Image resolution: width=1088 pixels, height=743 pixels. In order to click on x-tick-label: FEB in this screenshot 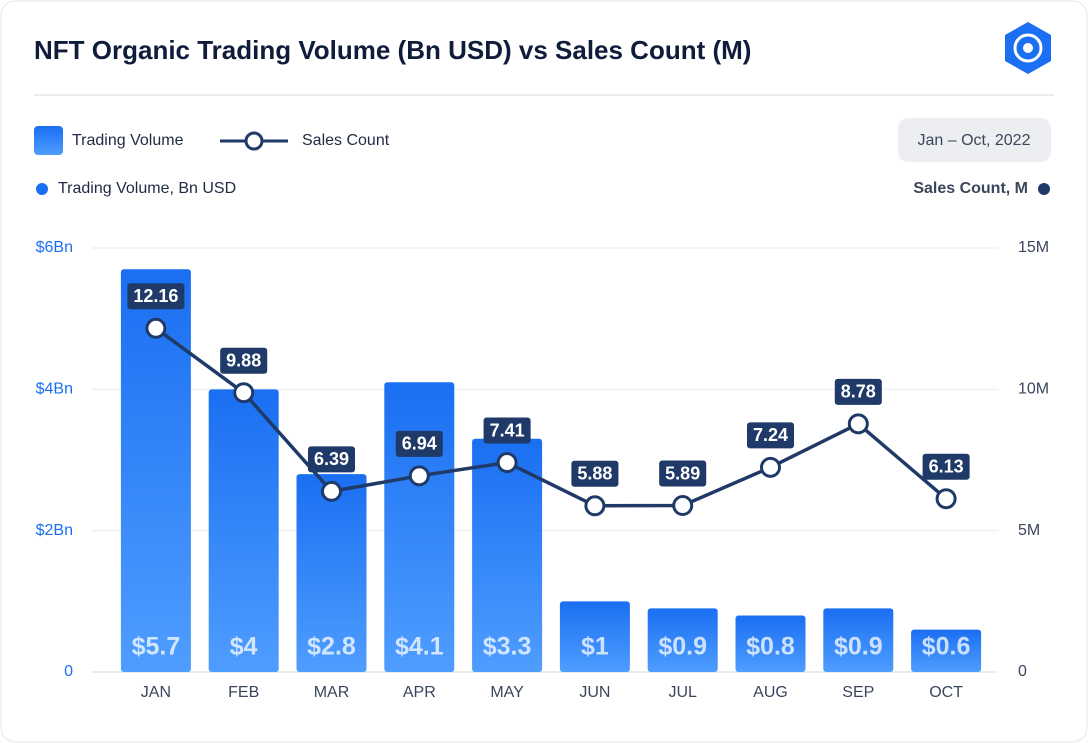, I will do `click(243, 692)`.